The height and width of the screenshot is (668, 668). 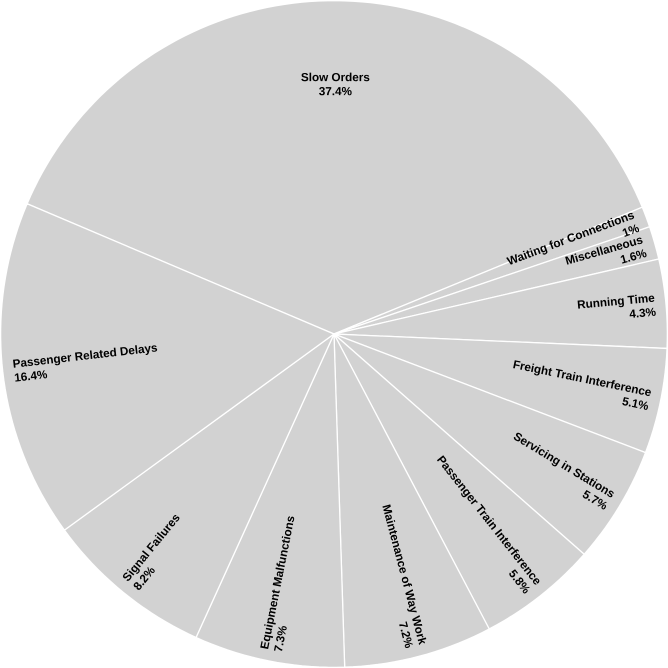 I want to click on slice-label: Passenger Related Delays, so click(x=85, y=356).